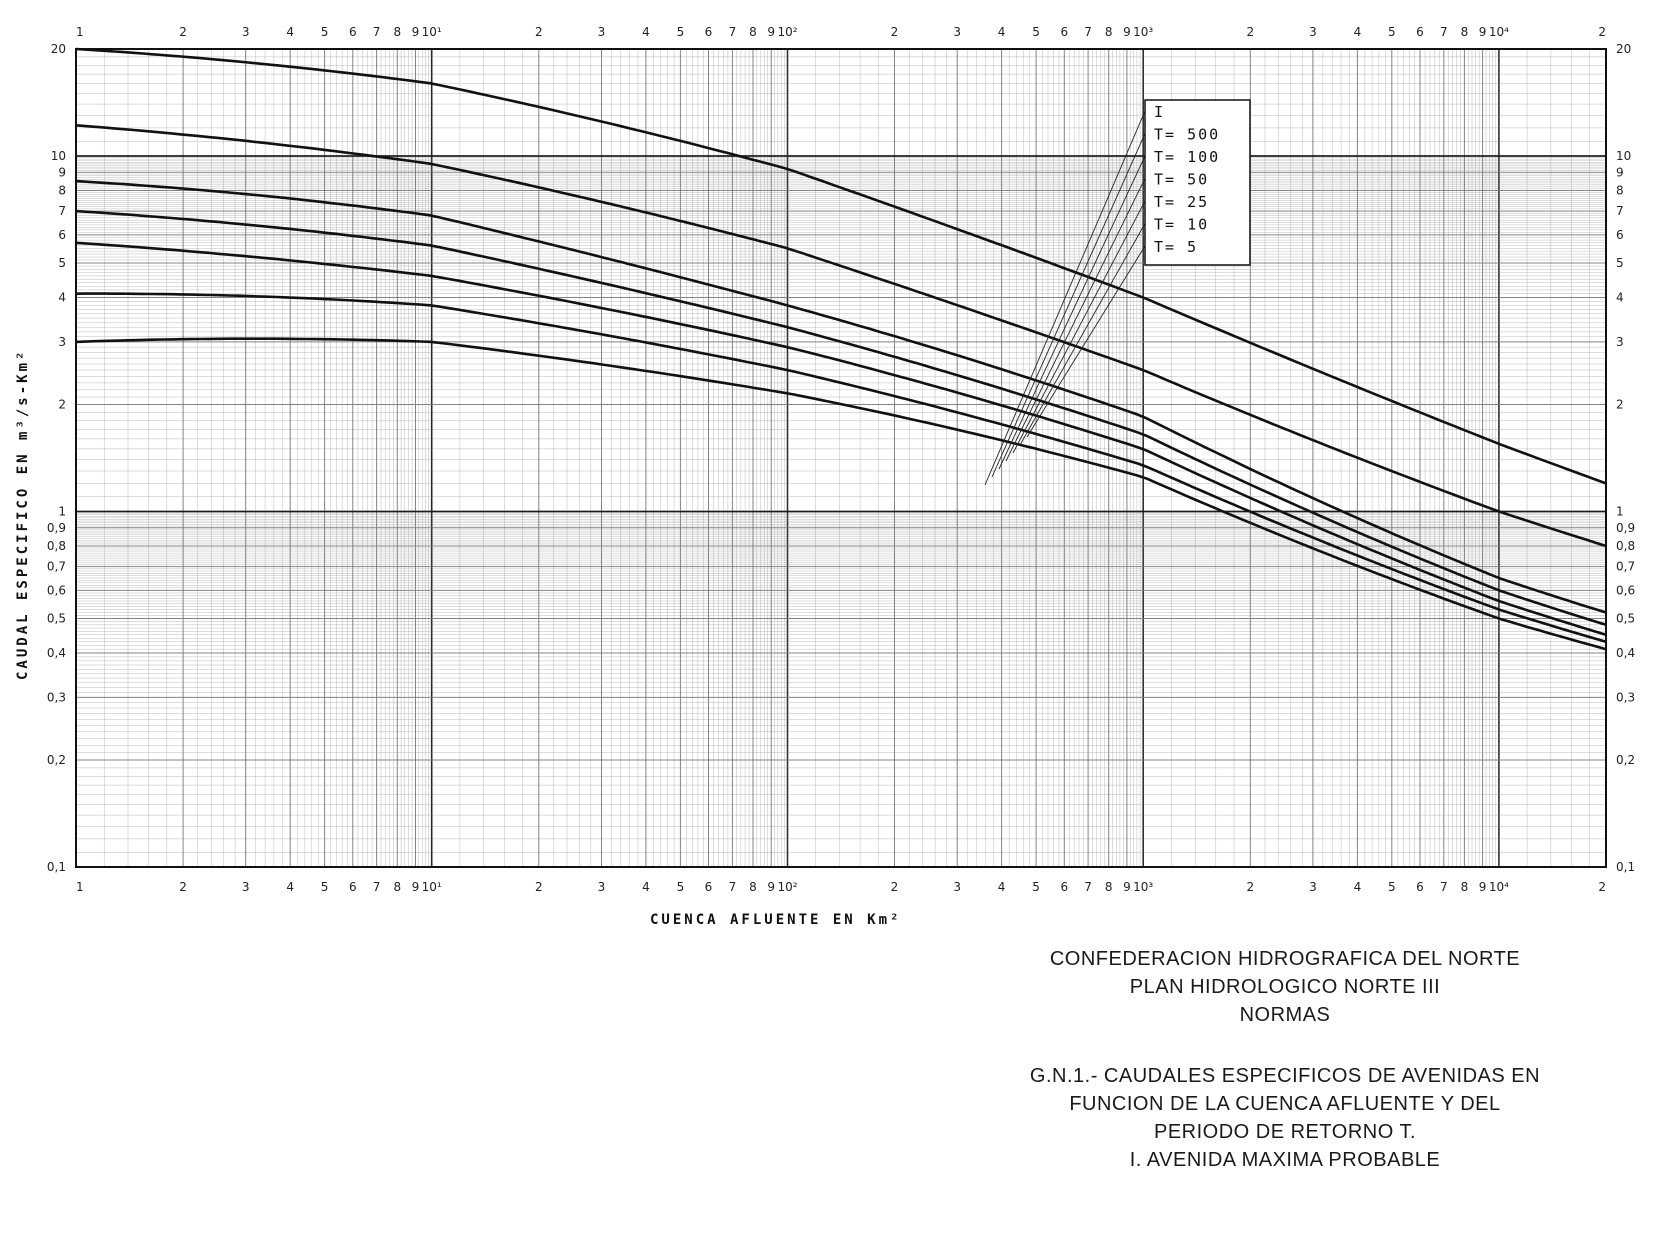  I want to click on y-tick-label-right: 0,6, so click(1625, 590).